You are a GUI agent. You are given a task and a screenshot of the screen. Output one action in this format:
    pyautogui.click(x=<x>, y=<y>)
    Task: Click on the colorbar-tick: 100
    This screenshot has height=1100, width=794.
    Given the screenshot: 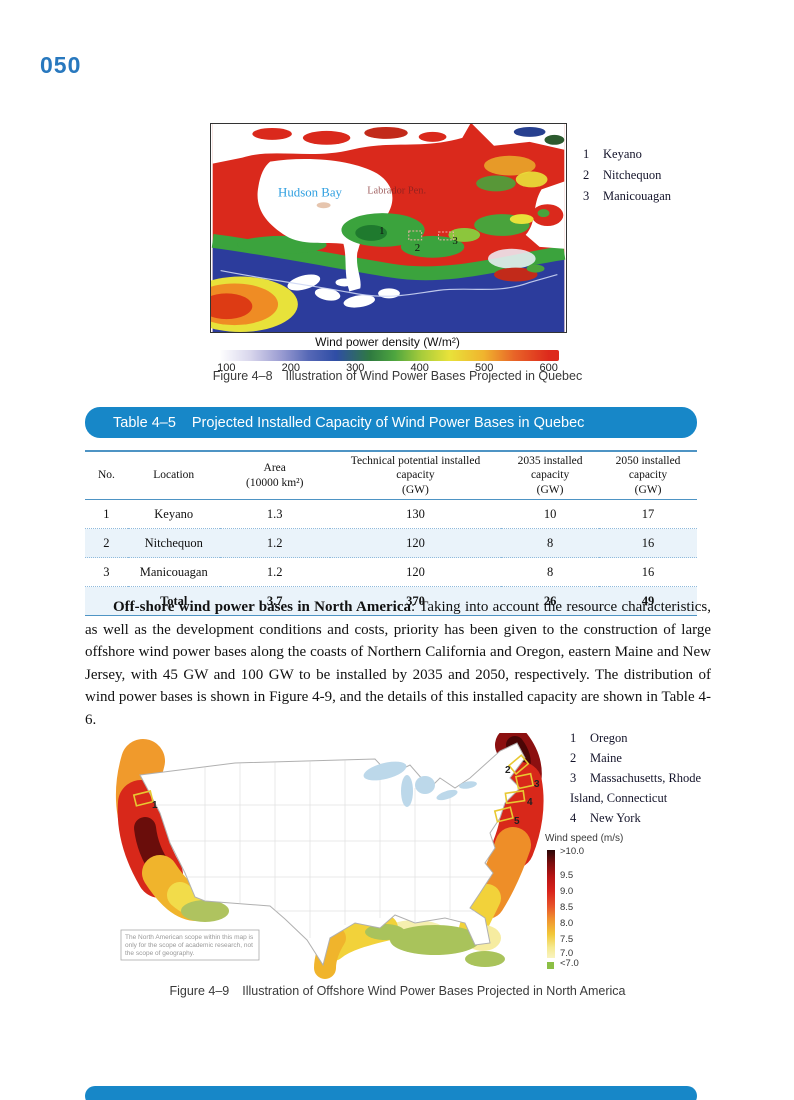 What is the action you would take?
    pyautogui.click(x=226, y=368)
    